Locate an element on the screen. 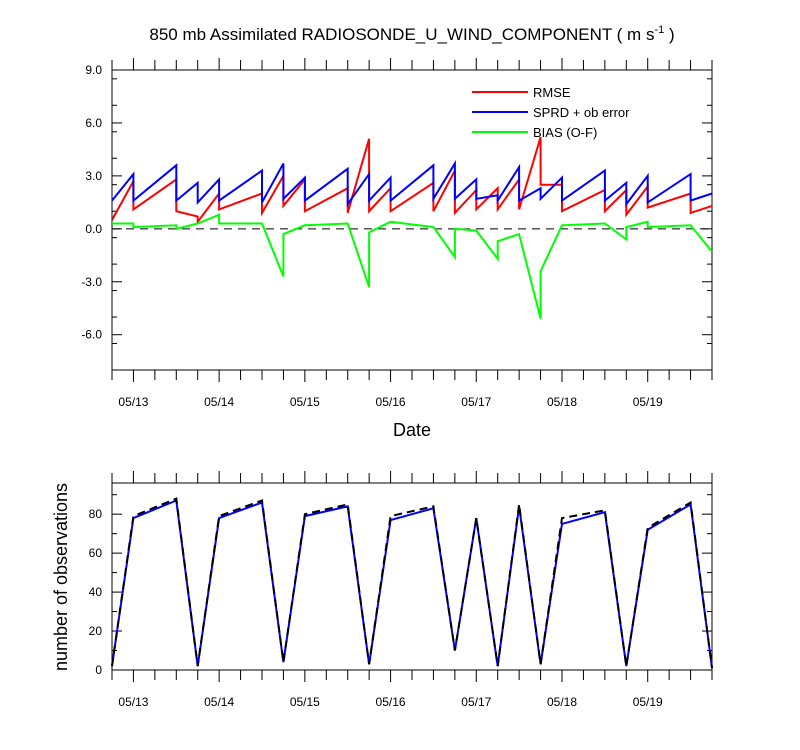 This screenshot has width=800, height=750. bottom-xtick-label: 05/19 is located at coordinates (648, 702).